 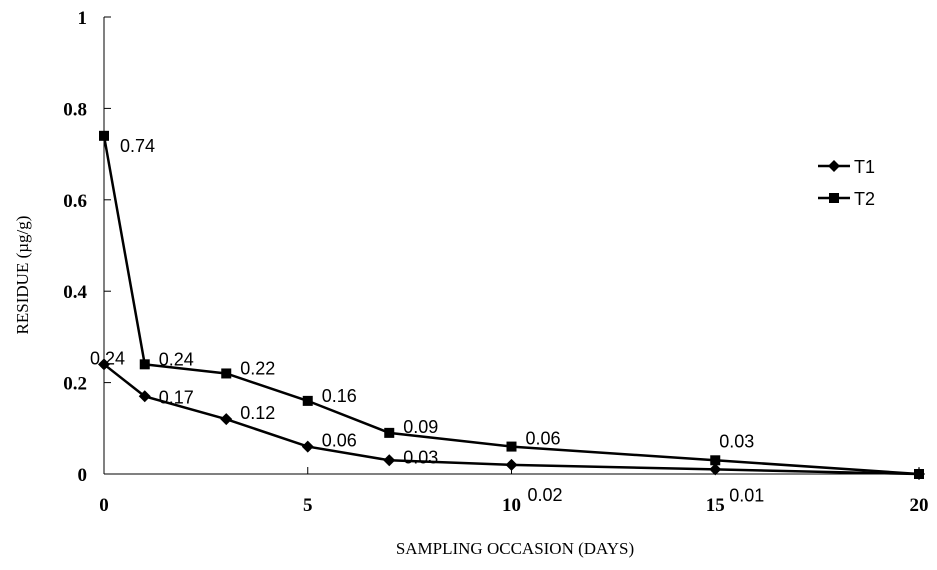 What do you see at coordinates (308, 505) in the screenshot?
I see `x-tick-label: 5` at bounding box center [308, 505].